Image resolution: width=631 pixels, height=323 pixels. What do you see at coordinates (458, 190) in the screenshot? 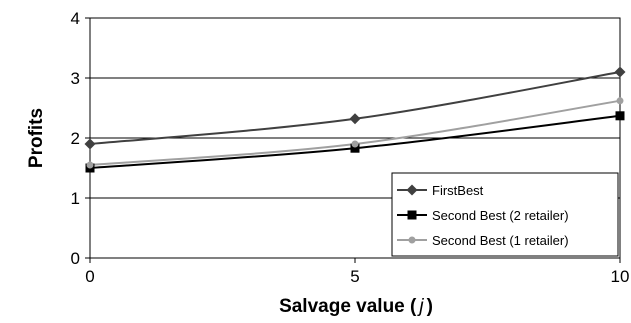
I see `legend-label-0: FirstBest` at bounding box center [458, 190].